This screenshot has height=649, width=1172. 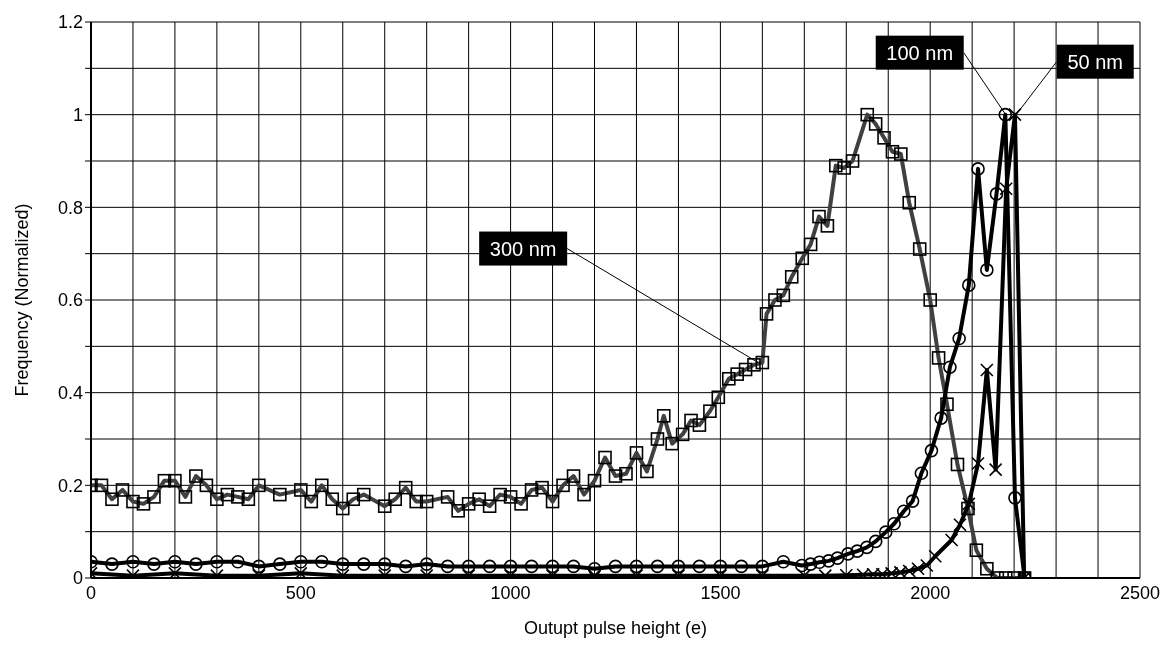 I want to click on annotation: 100 nm, so click(x=920, y=52).